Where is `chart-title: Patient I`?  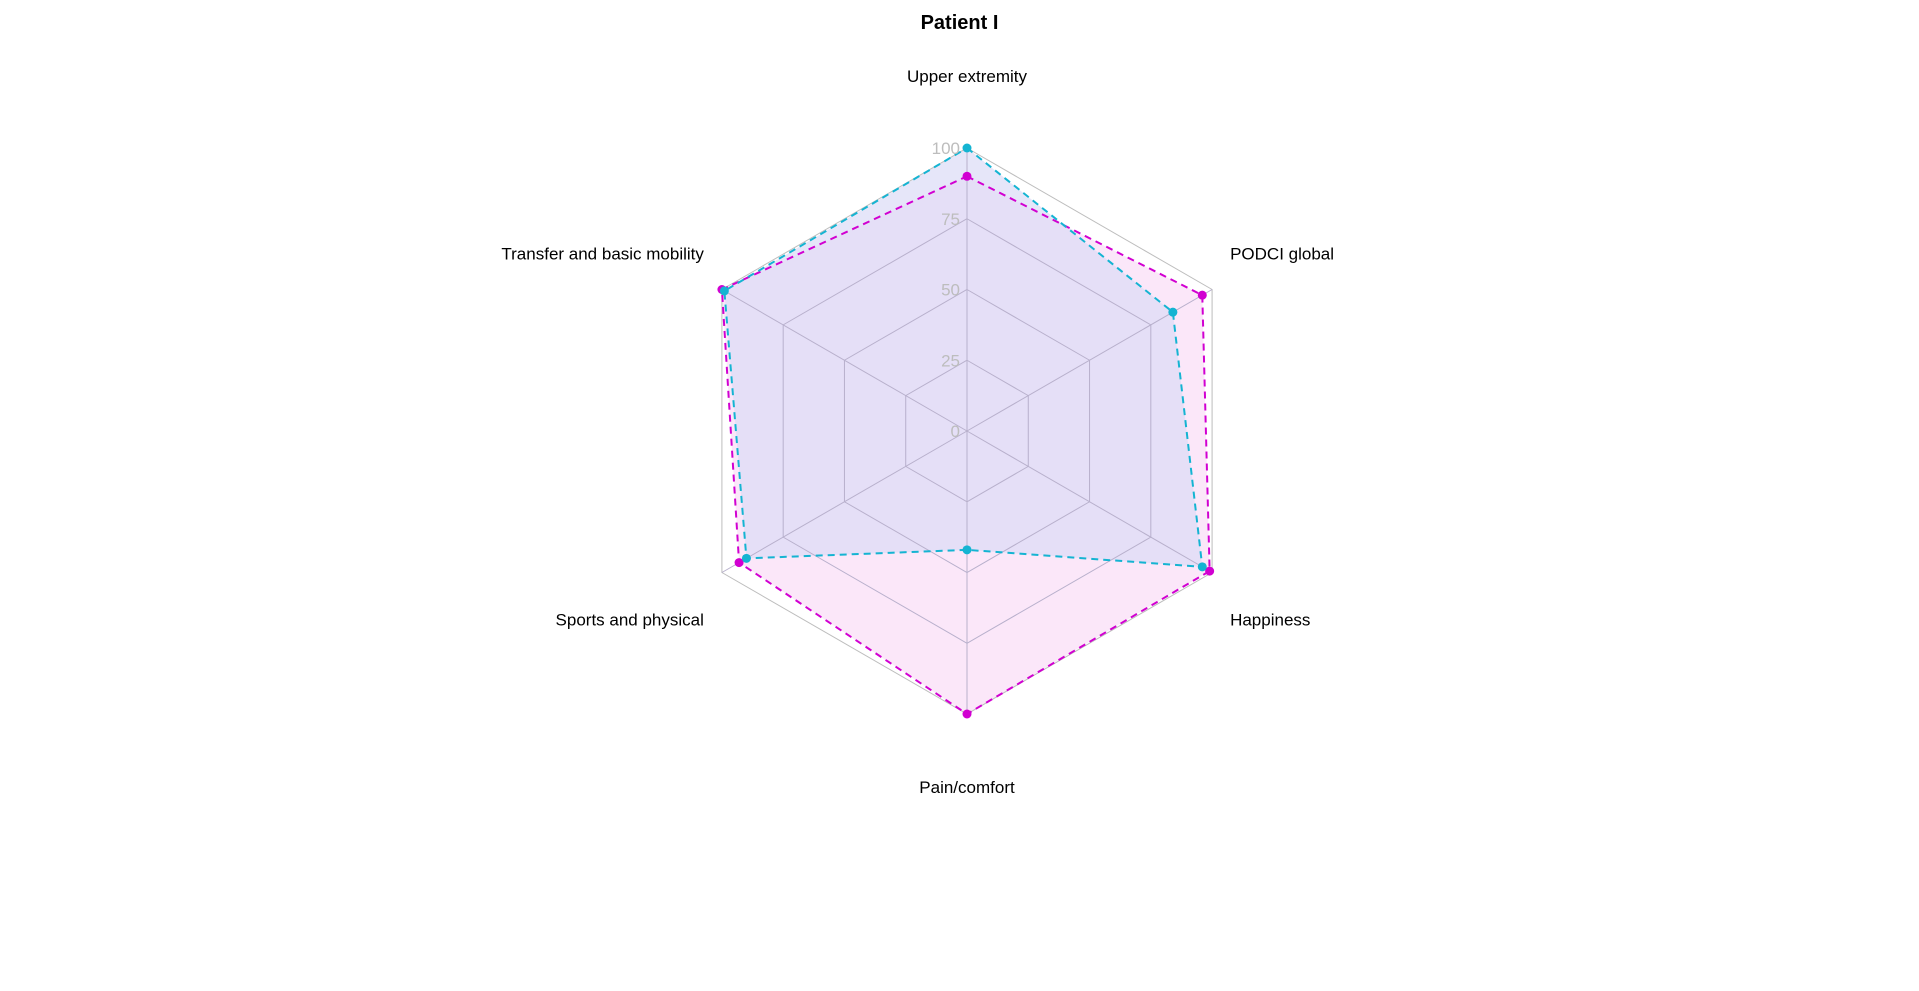 chart-title: Patient I is located at coordinates (960, 23).